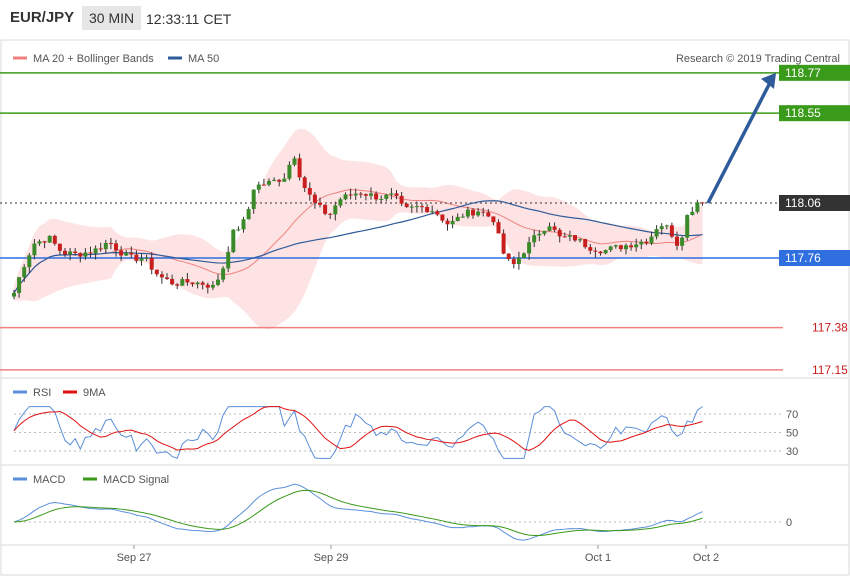  Describe the element at coordinates (112, 18) in the screenshot. I see `timeframe-selector: 30 MIN` at that location.